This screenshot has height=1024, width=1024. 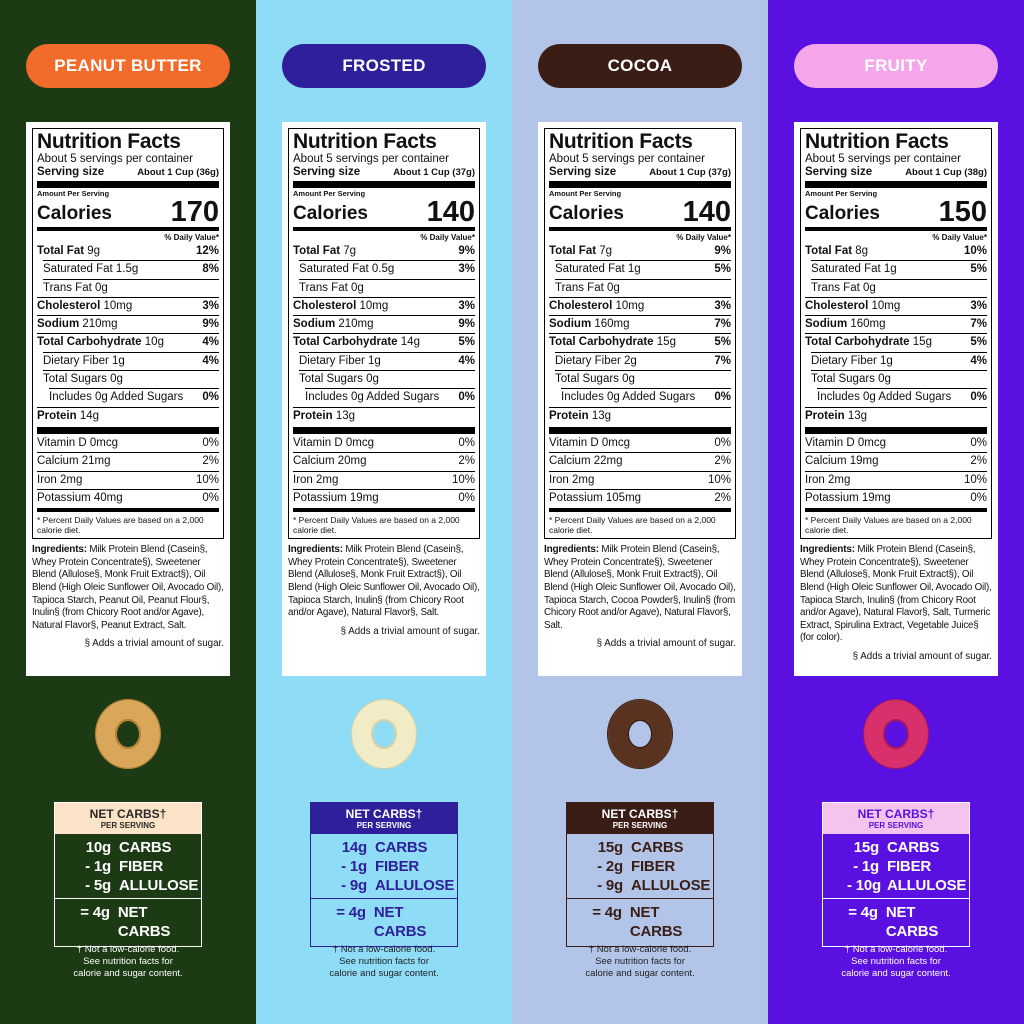 What do you see at coordinates (854, 269) in the screenshot?
I see `nutrient: Saturated Fat 1g` at bounding box center [854, 269].